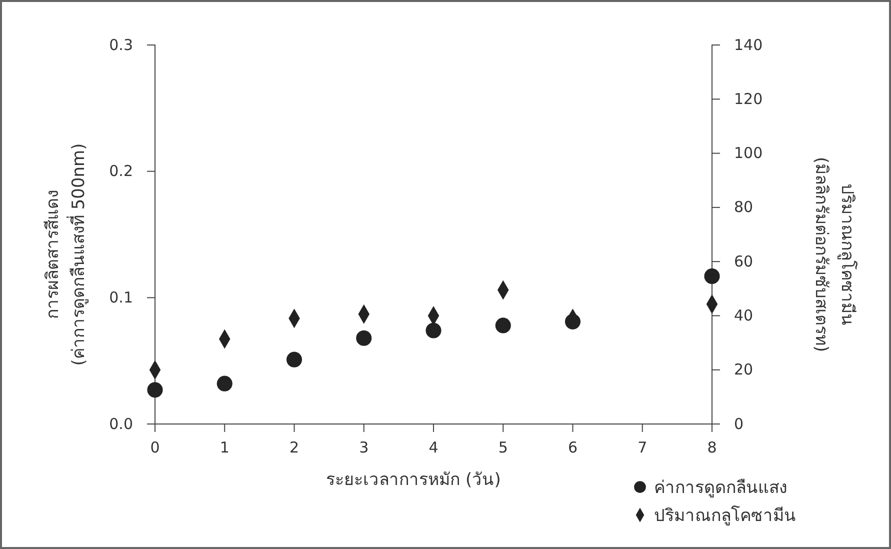 This screenshot has height=549, width=891. Describe the element at coordinates (121, 45) in the screenshot. I see `y-tick-label: 0.3` at that location.